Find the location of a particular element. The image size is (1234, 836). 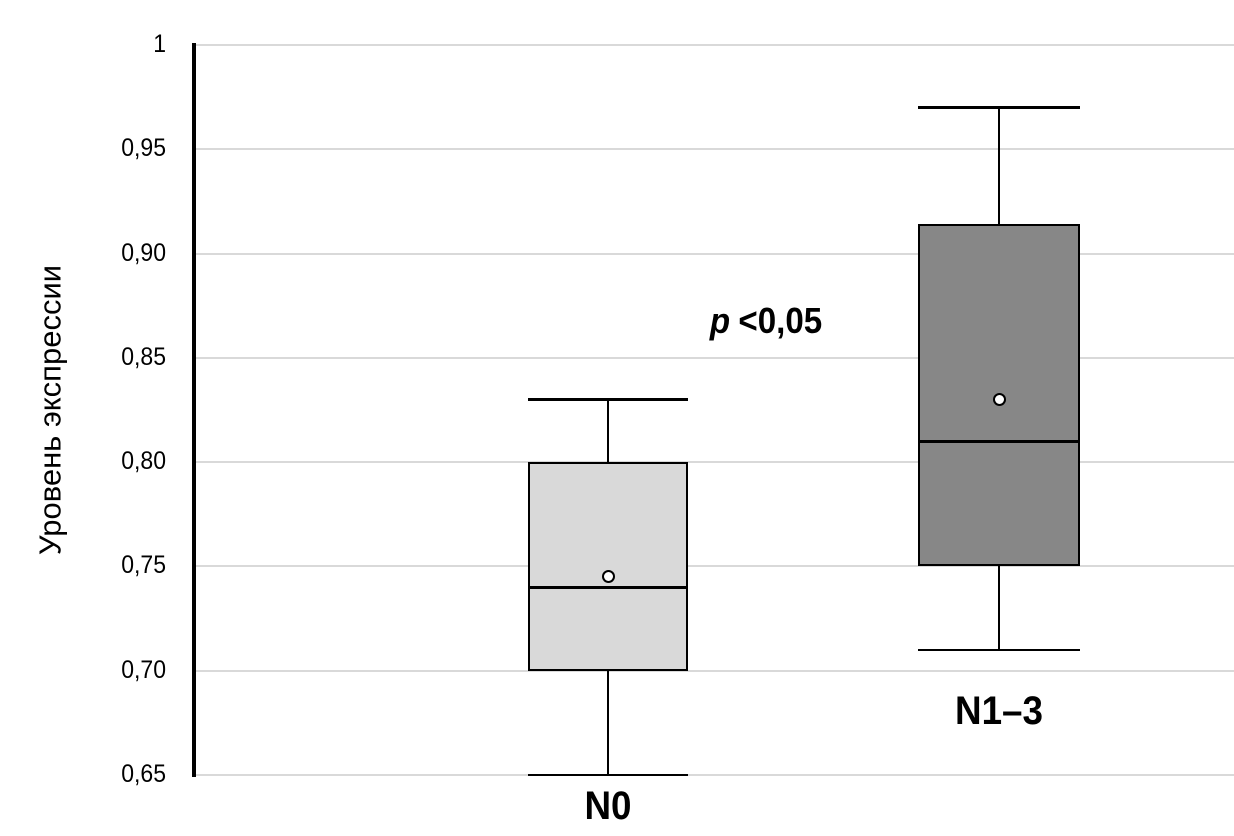

median-line-n0 is located at coordinates (608, 587).